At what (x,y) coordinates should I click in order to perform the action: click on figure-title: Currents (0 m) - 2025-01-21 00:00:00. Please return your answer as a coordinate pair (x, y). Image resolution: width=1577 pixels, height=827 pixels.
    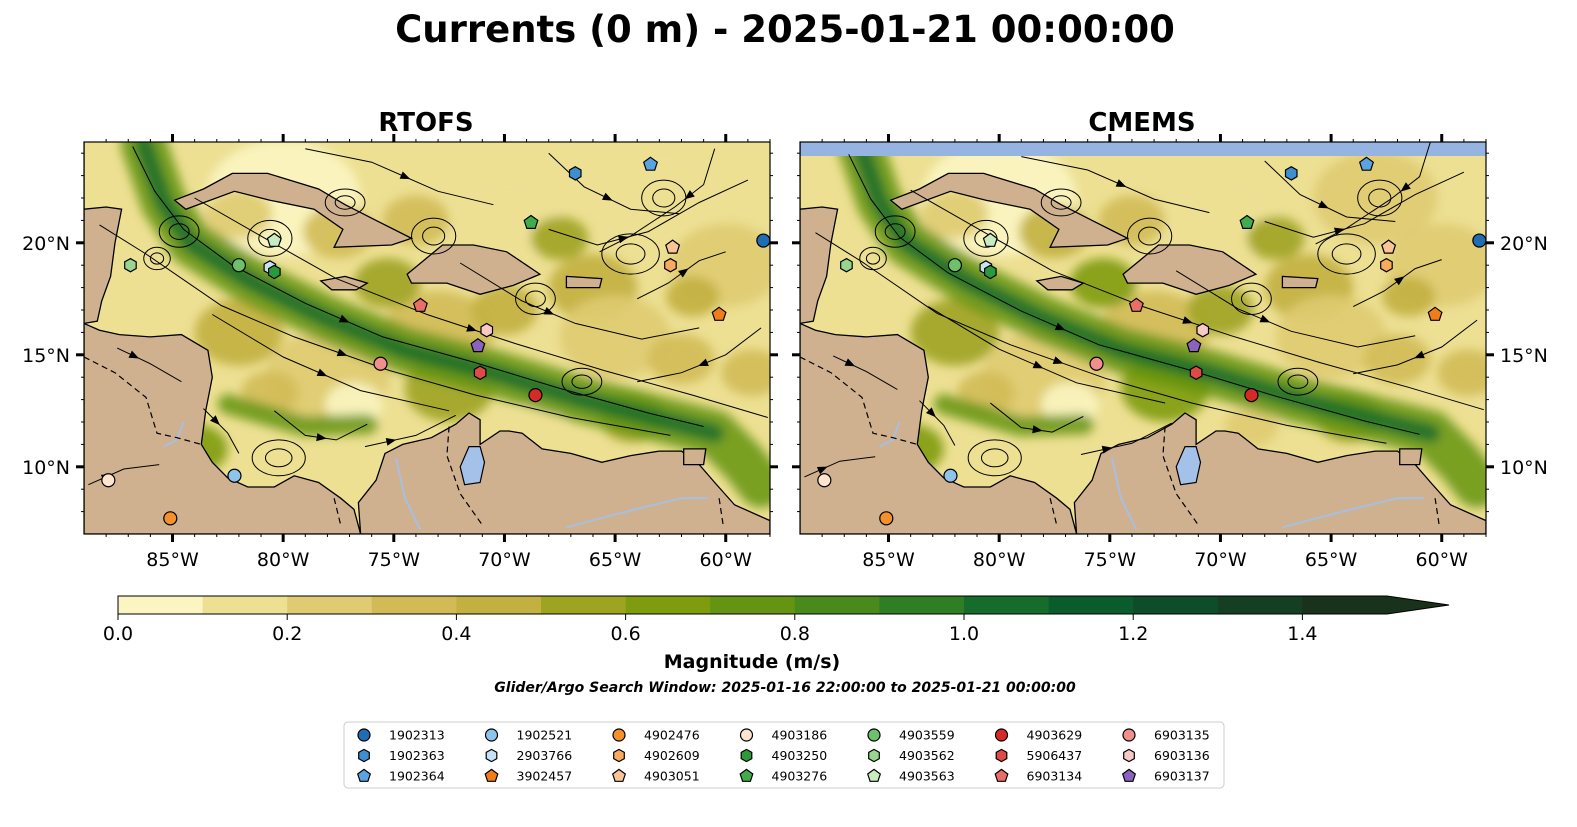
    Looking at the image, I should click on (785, 29).